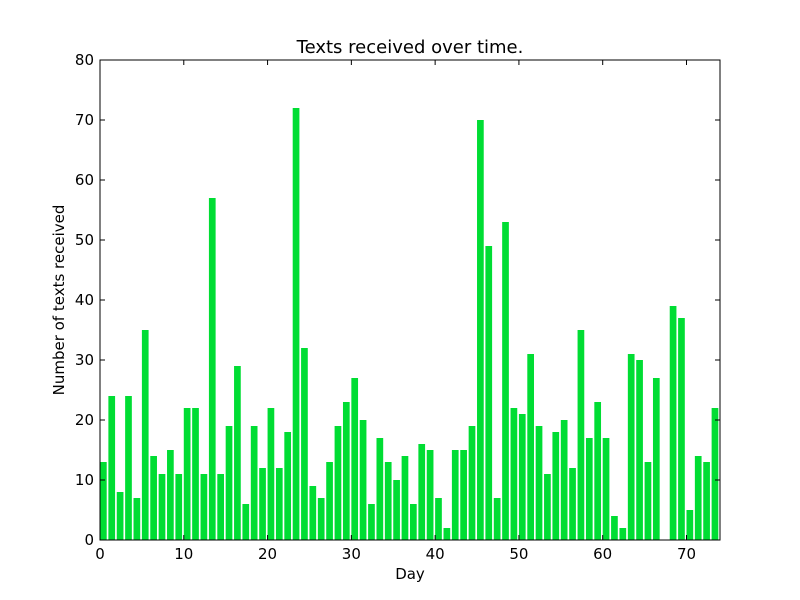 Image resolution: width=800 pixels, height=600 pixels. Describe the element at coordinates (84, 180) in the screenshot. I see `y-tick-label: 60` at that location.